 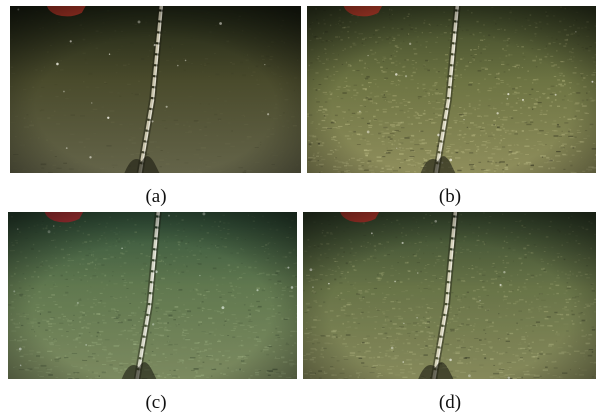 What do you see at coordinates (156, 402) in the screenshot?
I see `caption-c: (c)` at bounding box center [156, 402].